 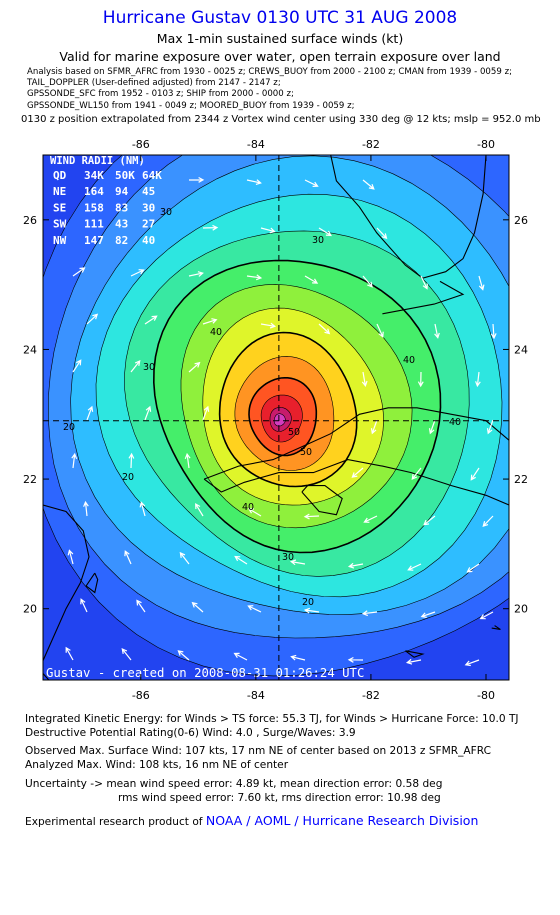 I want to click on wind-radii-cell: 94, so click(x=122, y=191).